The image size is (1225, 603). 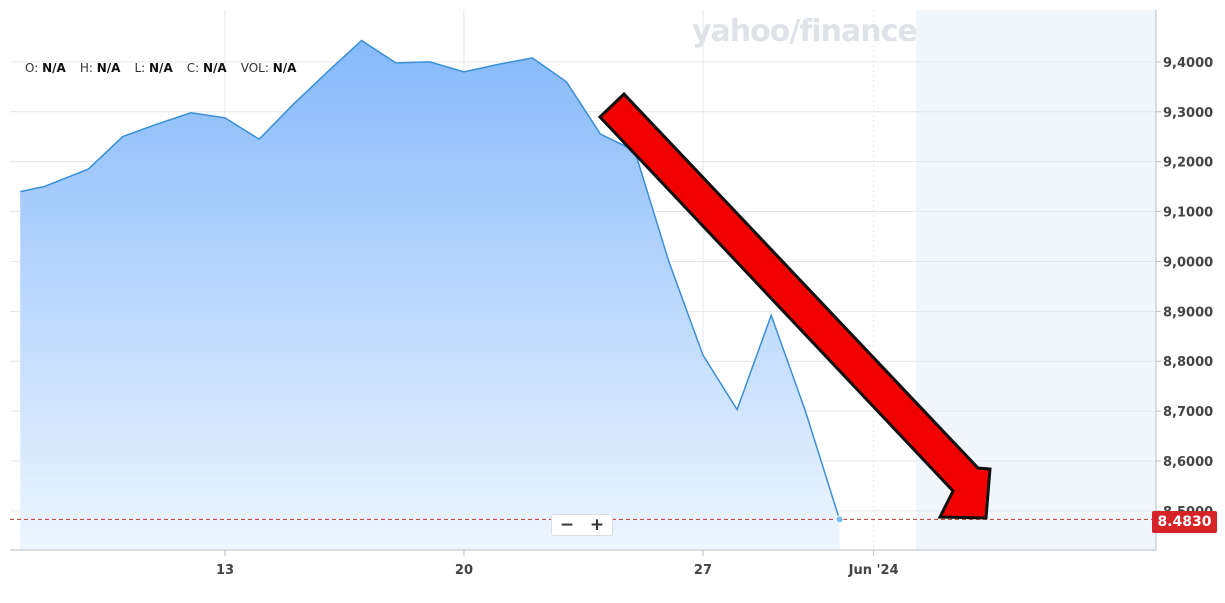 I want to click on y-tick-label: 9,2000, so click(x=1188, y=163).